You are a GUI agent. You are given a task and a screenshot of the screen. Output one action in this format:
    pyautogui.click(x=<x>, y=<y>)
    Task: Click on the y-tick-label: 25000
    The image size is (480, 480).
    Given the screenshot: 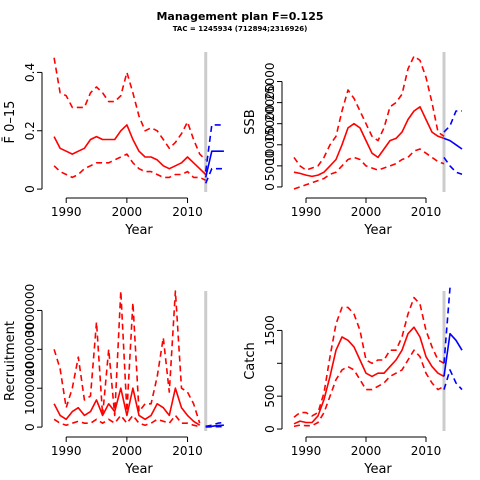 What is the action you would take?
    pyautogui.click(x=270, y=81)
    